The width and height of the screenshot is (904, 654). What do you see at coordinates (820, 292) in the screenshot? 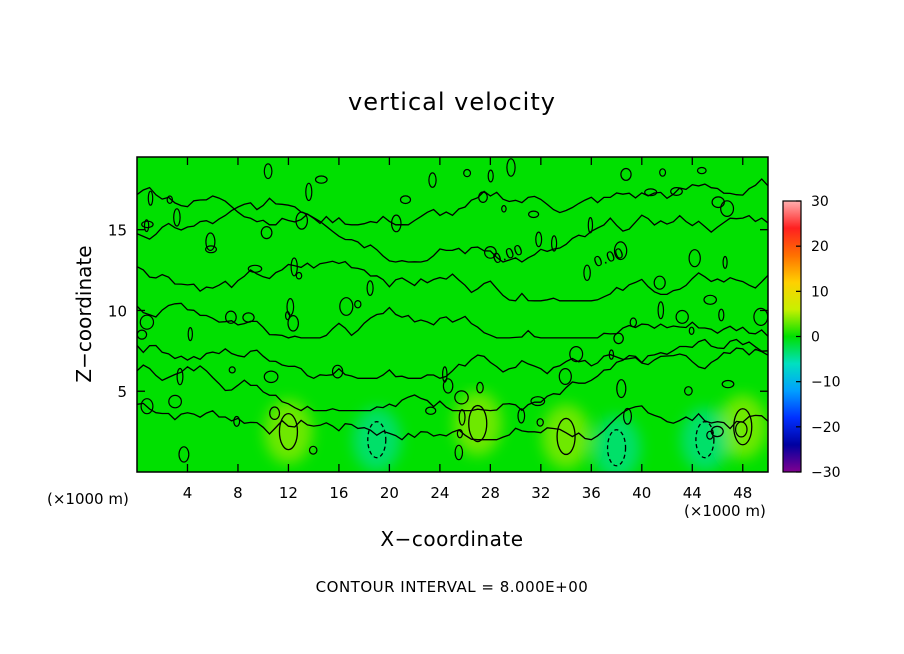
I see `colorbar-tick-label-2: 10` at bounding box center [820, 292].